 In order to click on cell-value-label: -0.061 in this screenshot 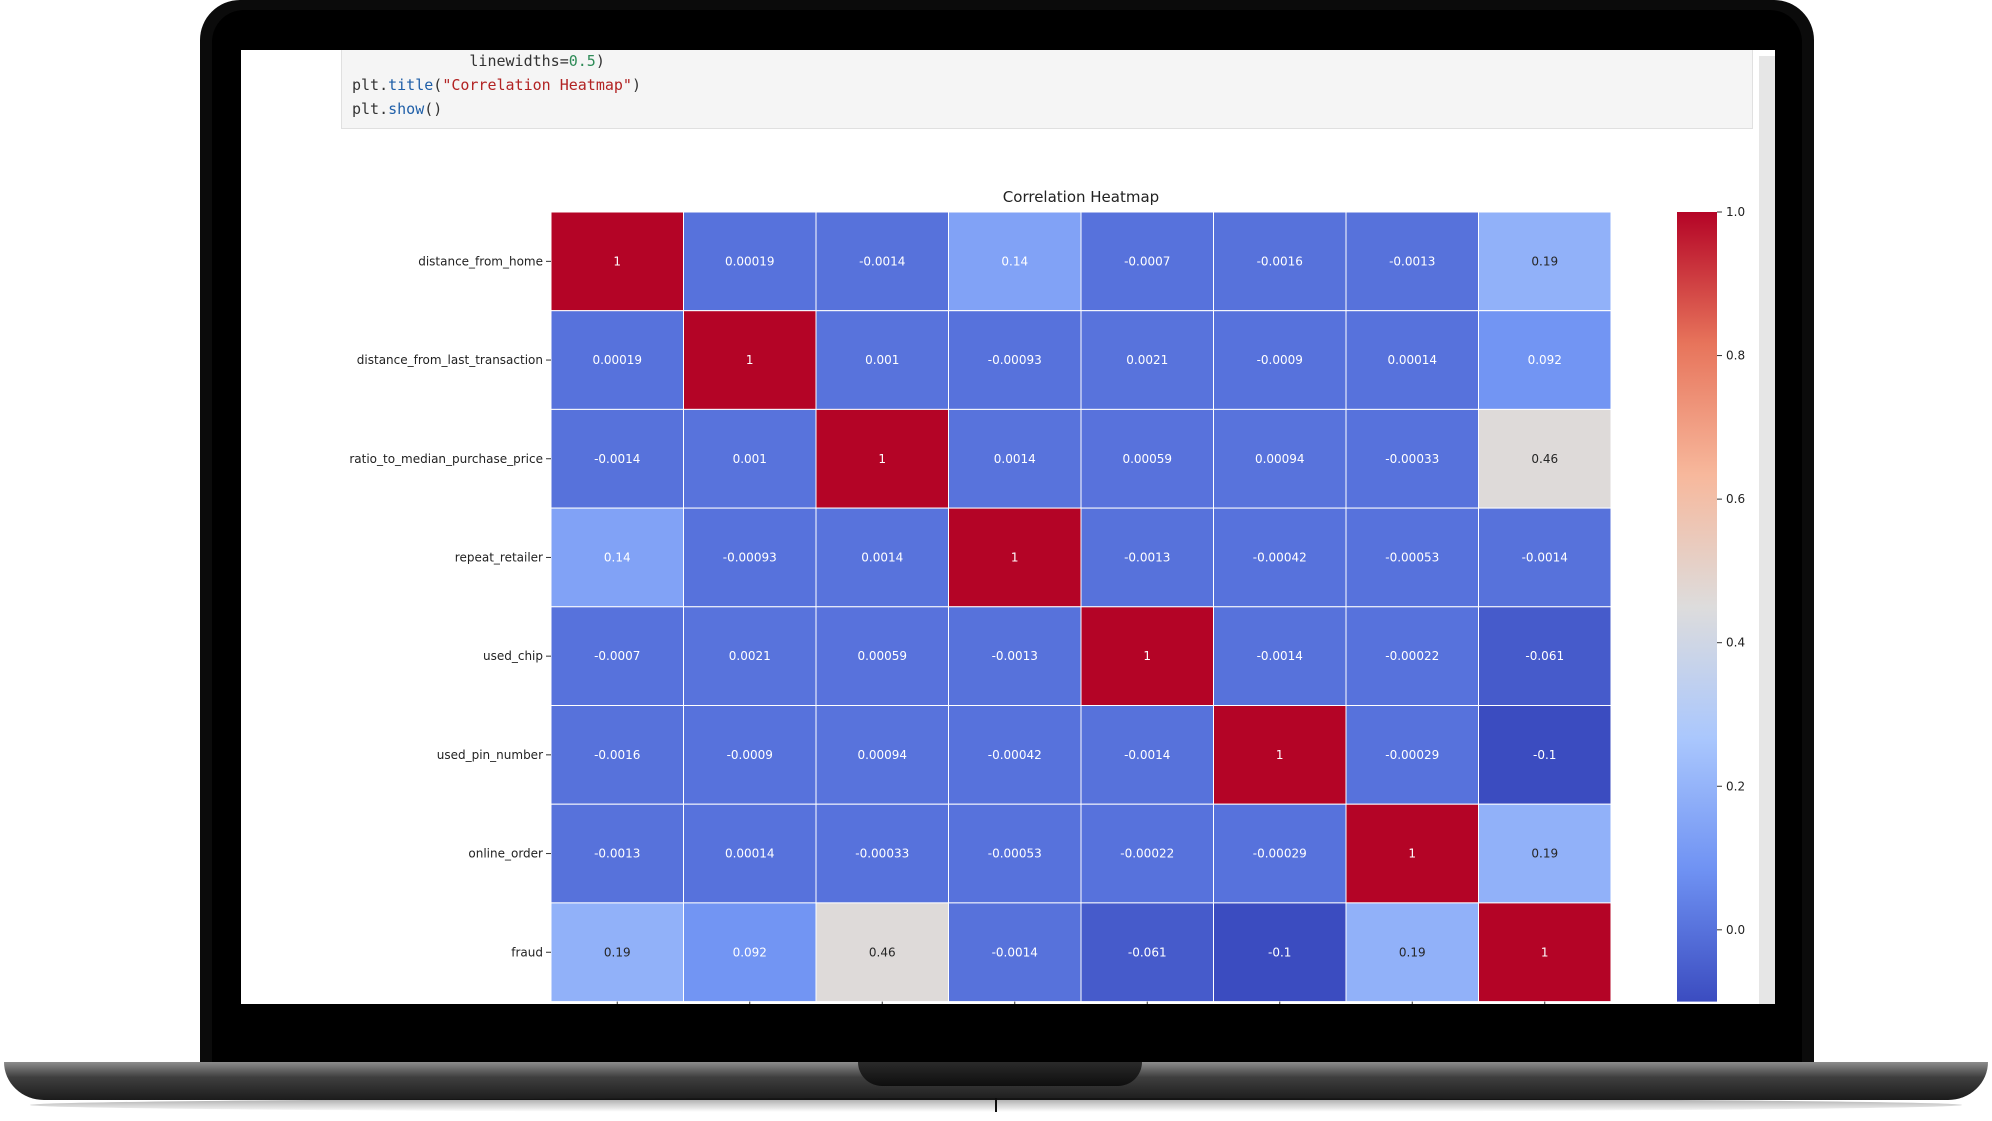, I will do `click(1544, 656)`.